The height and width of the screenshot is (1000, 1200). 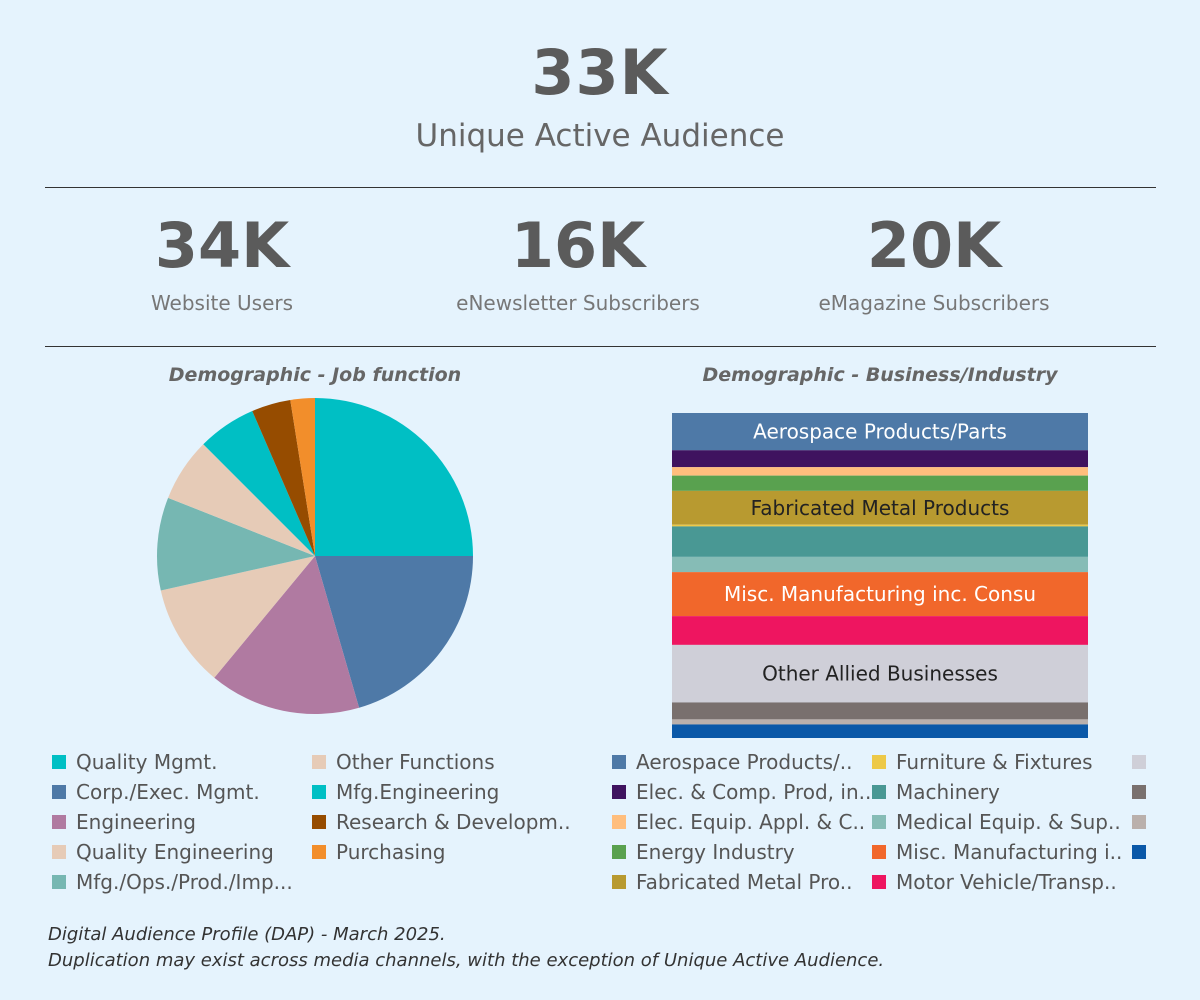 I want to click on kpi-label: eNewsletter Subscribers, so click(x=578, y=303).